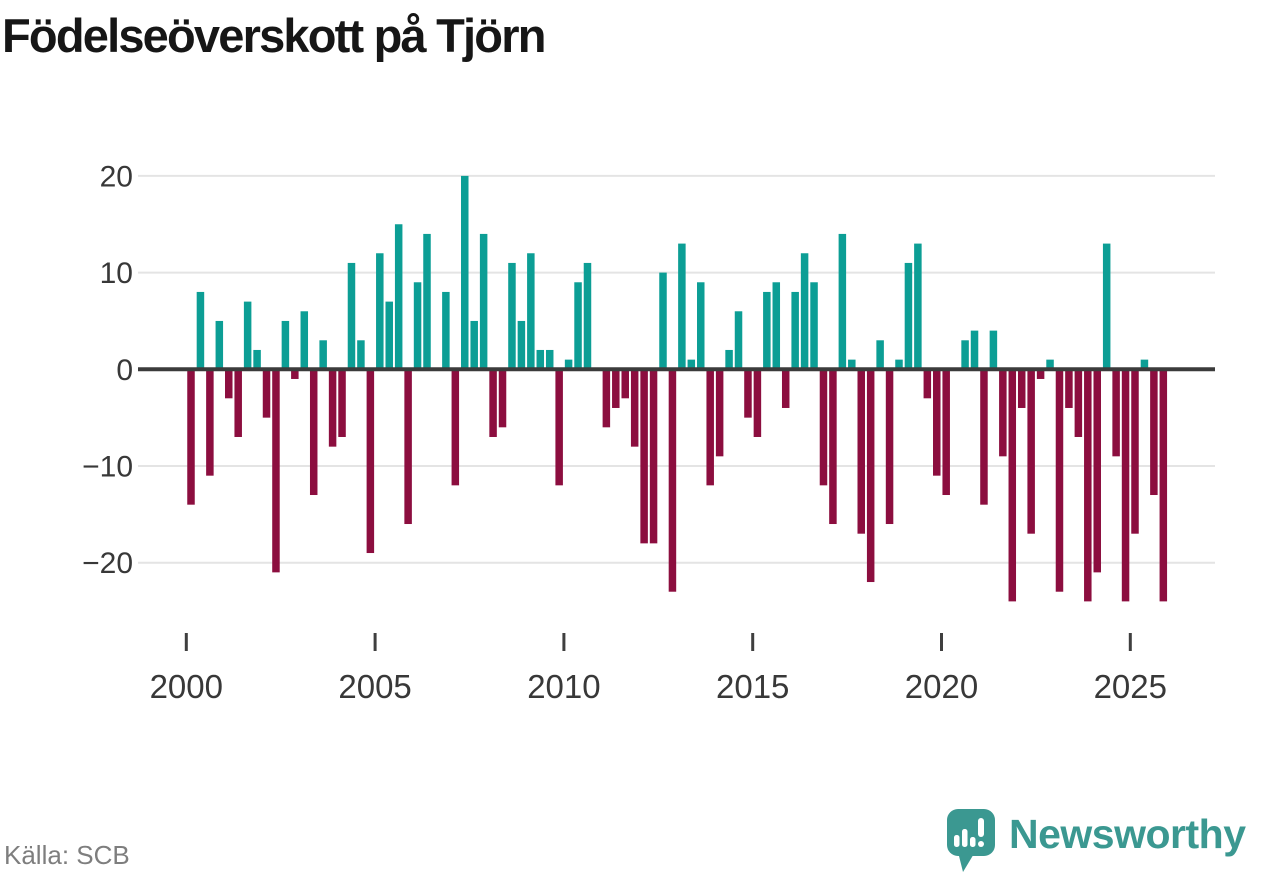  What do you see at coordinates (842, 301) in the screenshot?
I see `bar-2017-q2` at bounding box center [842, 301].